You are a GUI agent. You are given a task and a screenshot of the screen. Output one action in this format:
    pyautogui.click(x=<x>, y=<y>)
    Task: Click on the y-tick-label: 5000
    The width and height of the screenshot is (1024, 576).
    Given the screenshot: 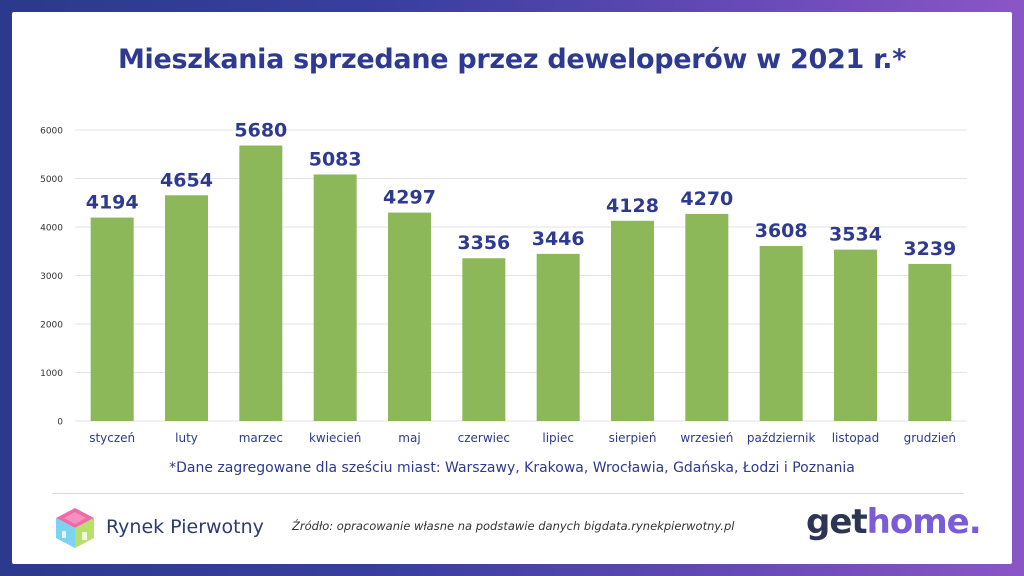 What is the action you would take?
    pyautogui.click(x=51, y=180)
    